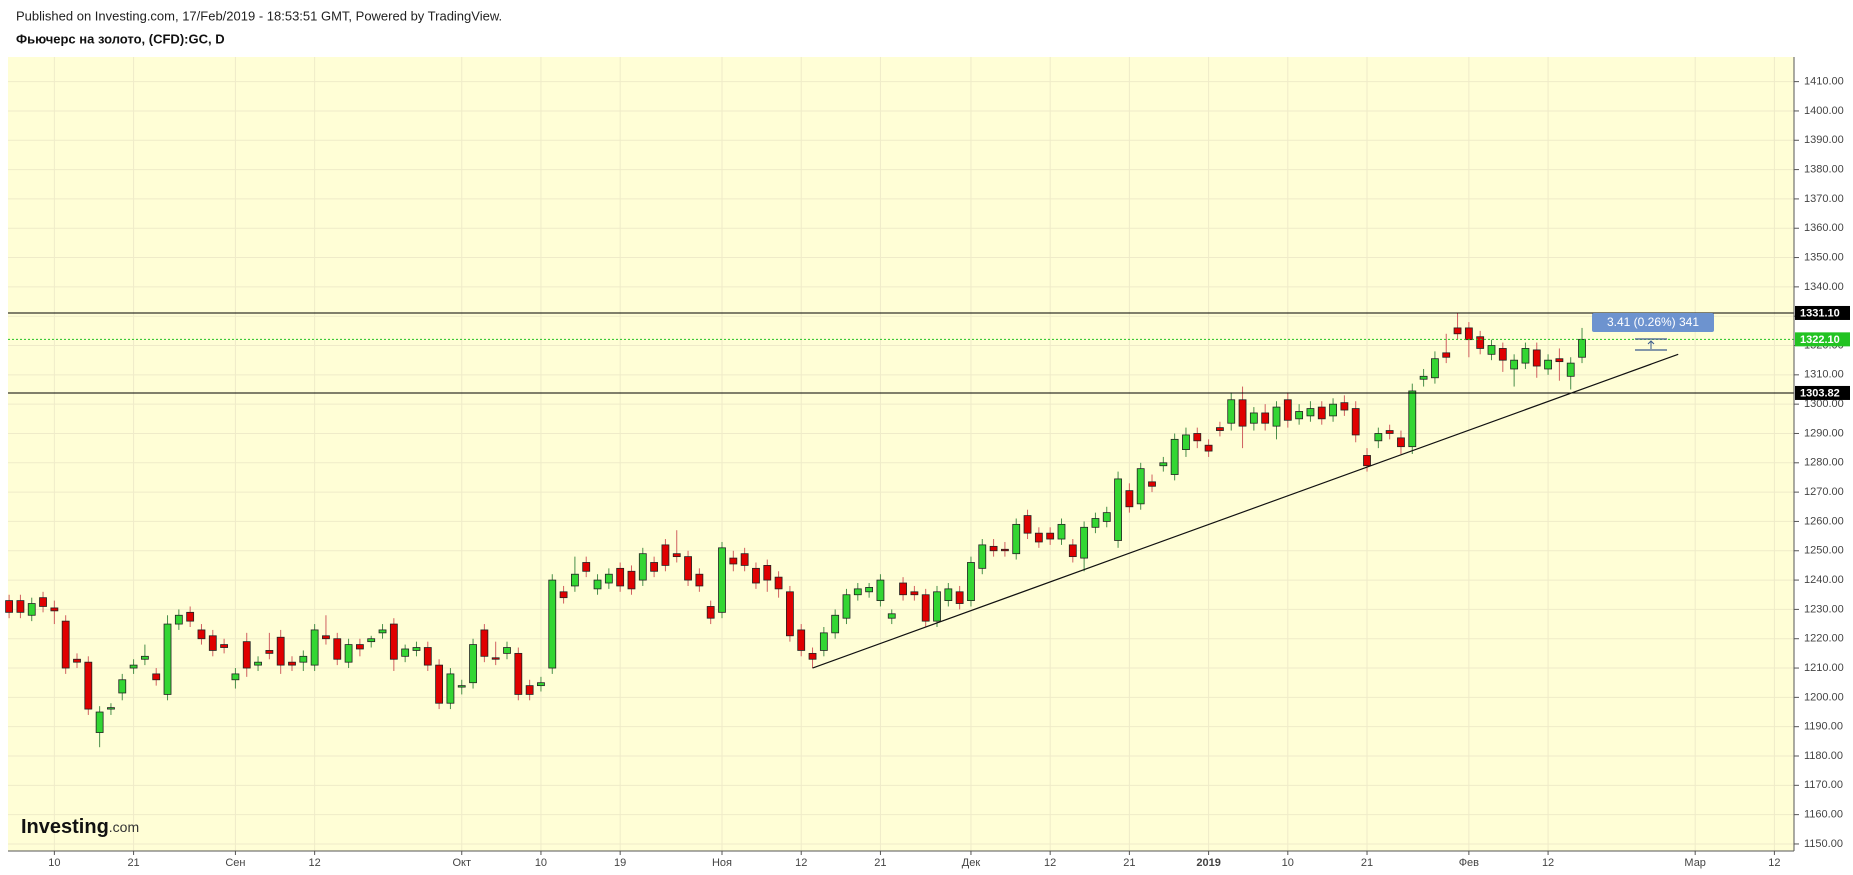 The width and height of the screenshot is (1853, 875). What do you see at coordinates (1824, 228) in the screenshot?
I see `y-tick-label: 1360.00` at bounding box center [1824, 228].